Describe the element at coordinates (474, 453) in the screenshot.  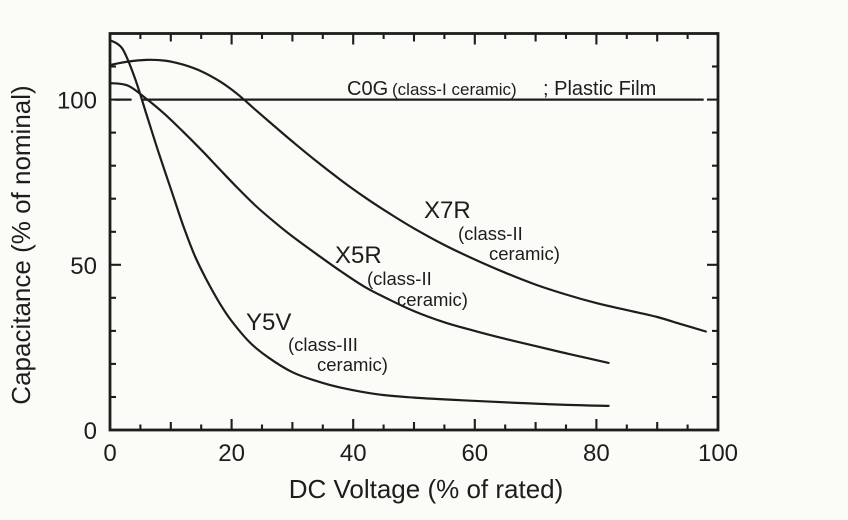
I see `x-tick-label: 60` at that location.